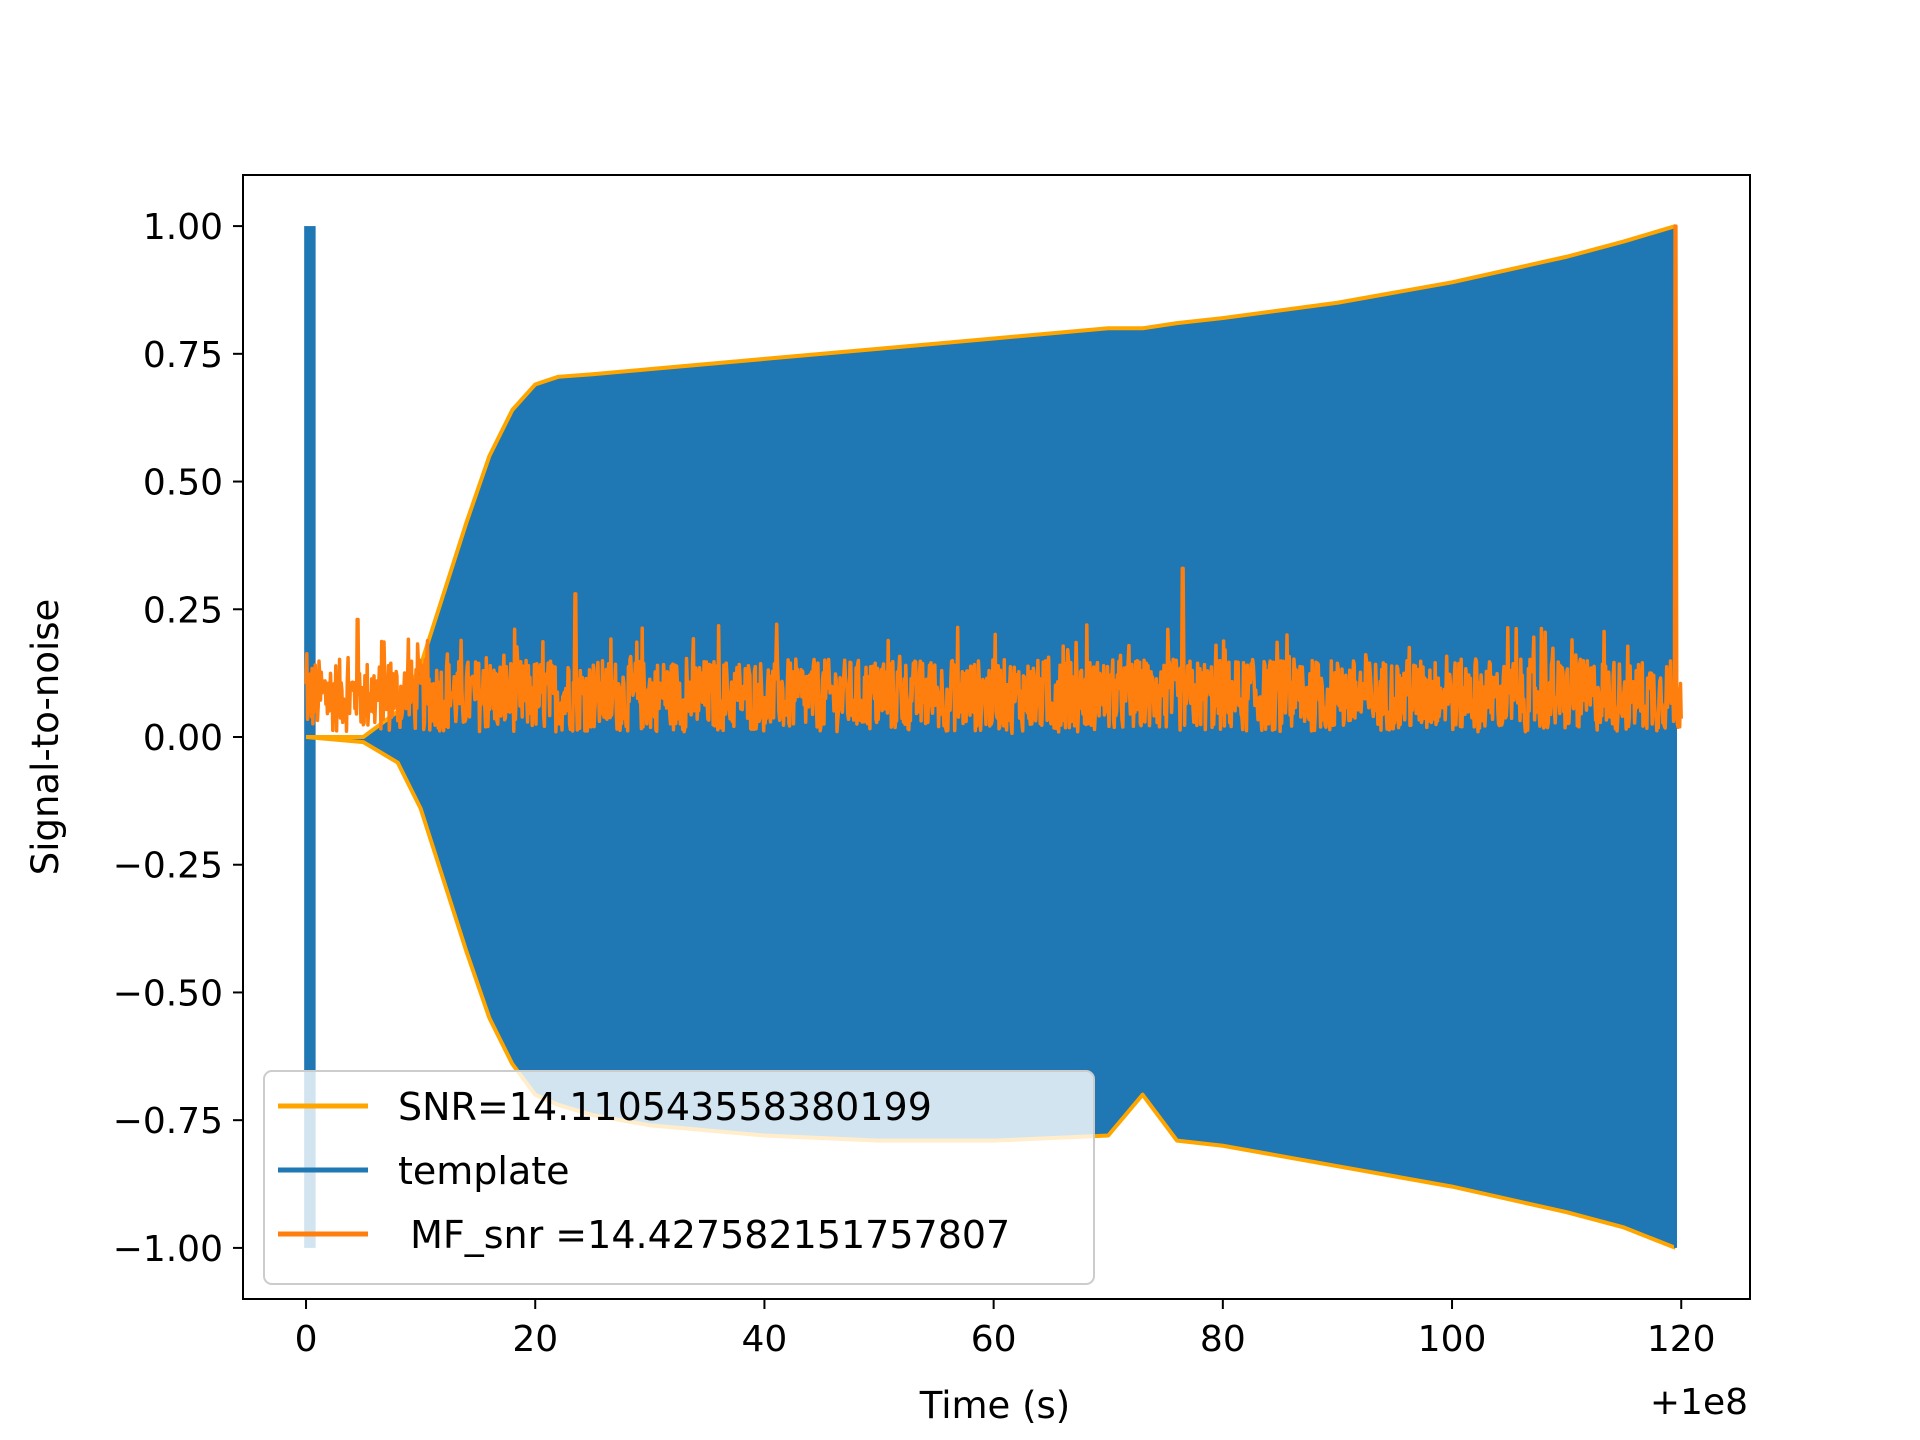  I want to click on x-offset-label: +1e8, so click(1699, 1402).